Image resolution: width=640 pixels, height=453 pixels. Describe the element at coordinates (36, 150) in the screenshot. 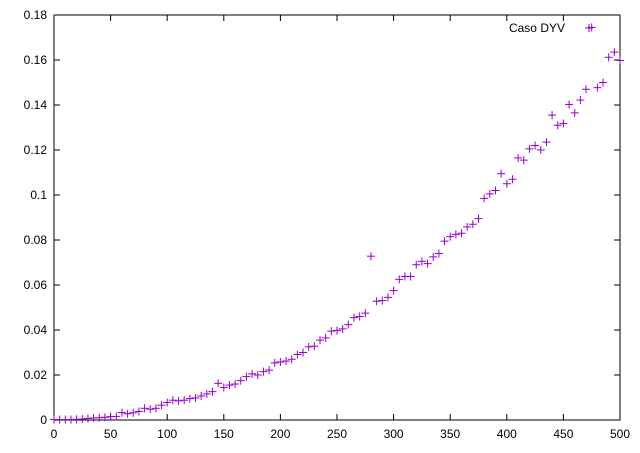

I see `y-tick-label: 0.12` at that location.